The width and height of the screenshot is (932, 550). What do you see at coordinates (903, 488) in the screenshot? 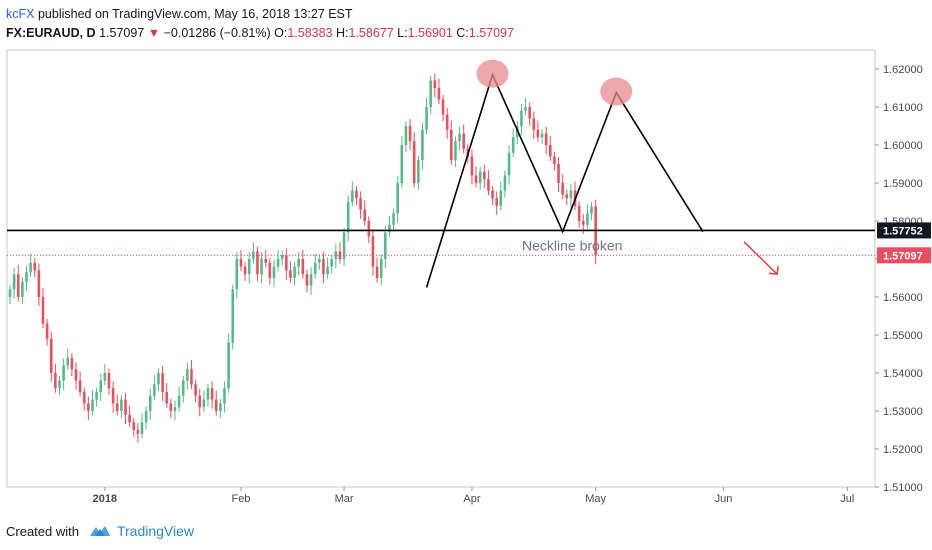
I see `y-tick-label: 1.51000` at bounding box center [903, 488].